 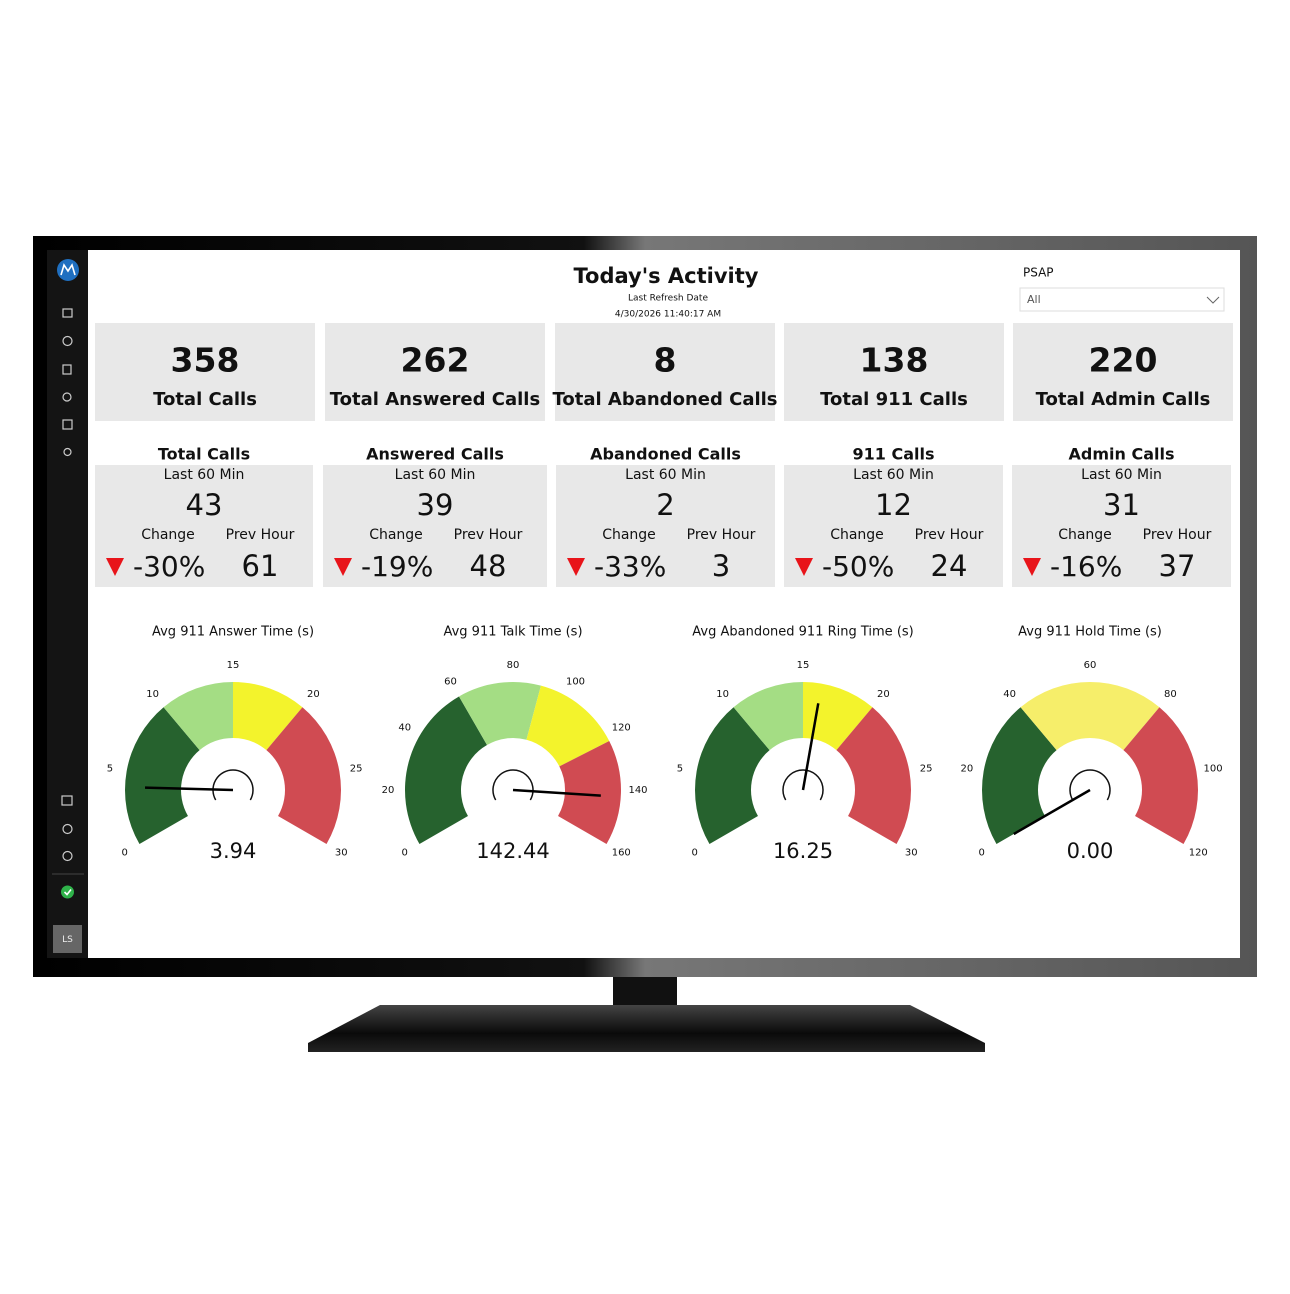 What do you see at coordinates (1086, 566) in the screenshot?
I see `hourly-change: -16%` at bounding box center [1086, 566].